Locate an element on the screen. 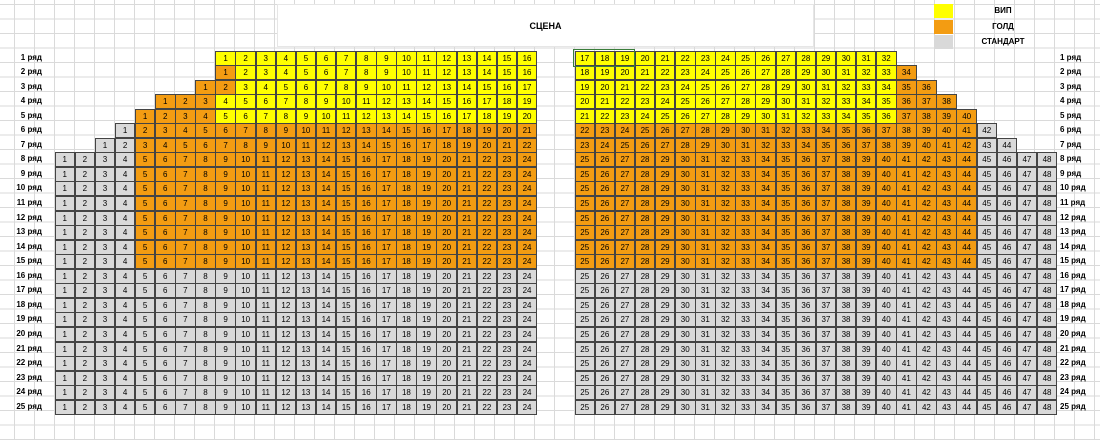 The width and height of the screenshot is (1100, 440). seat-standard: 47 is located at coordinates (1027, 393).